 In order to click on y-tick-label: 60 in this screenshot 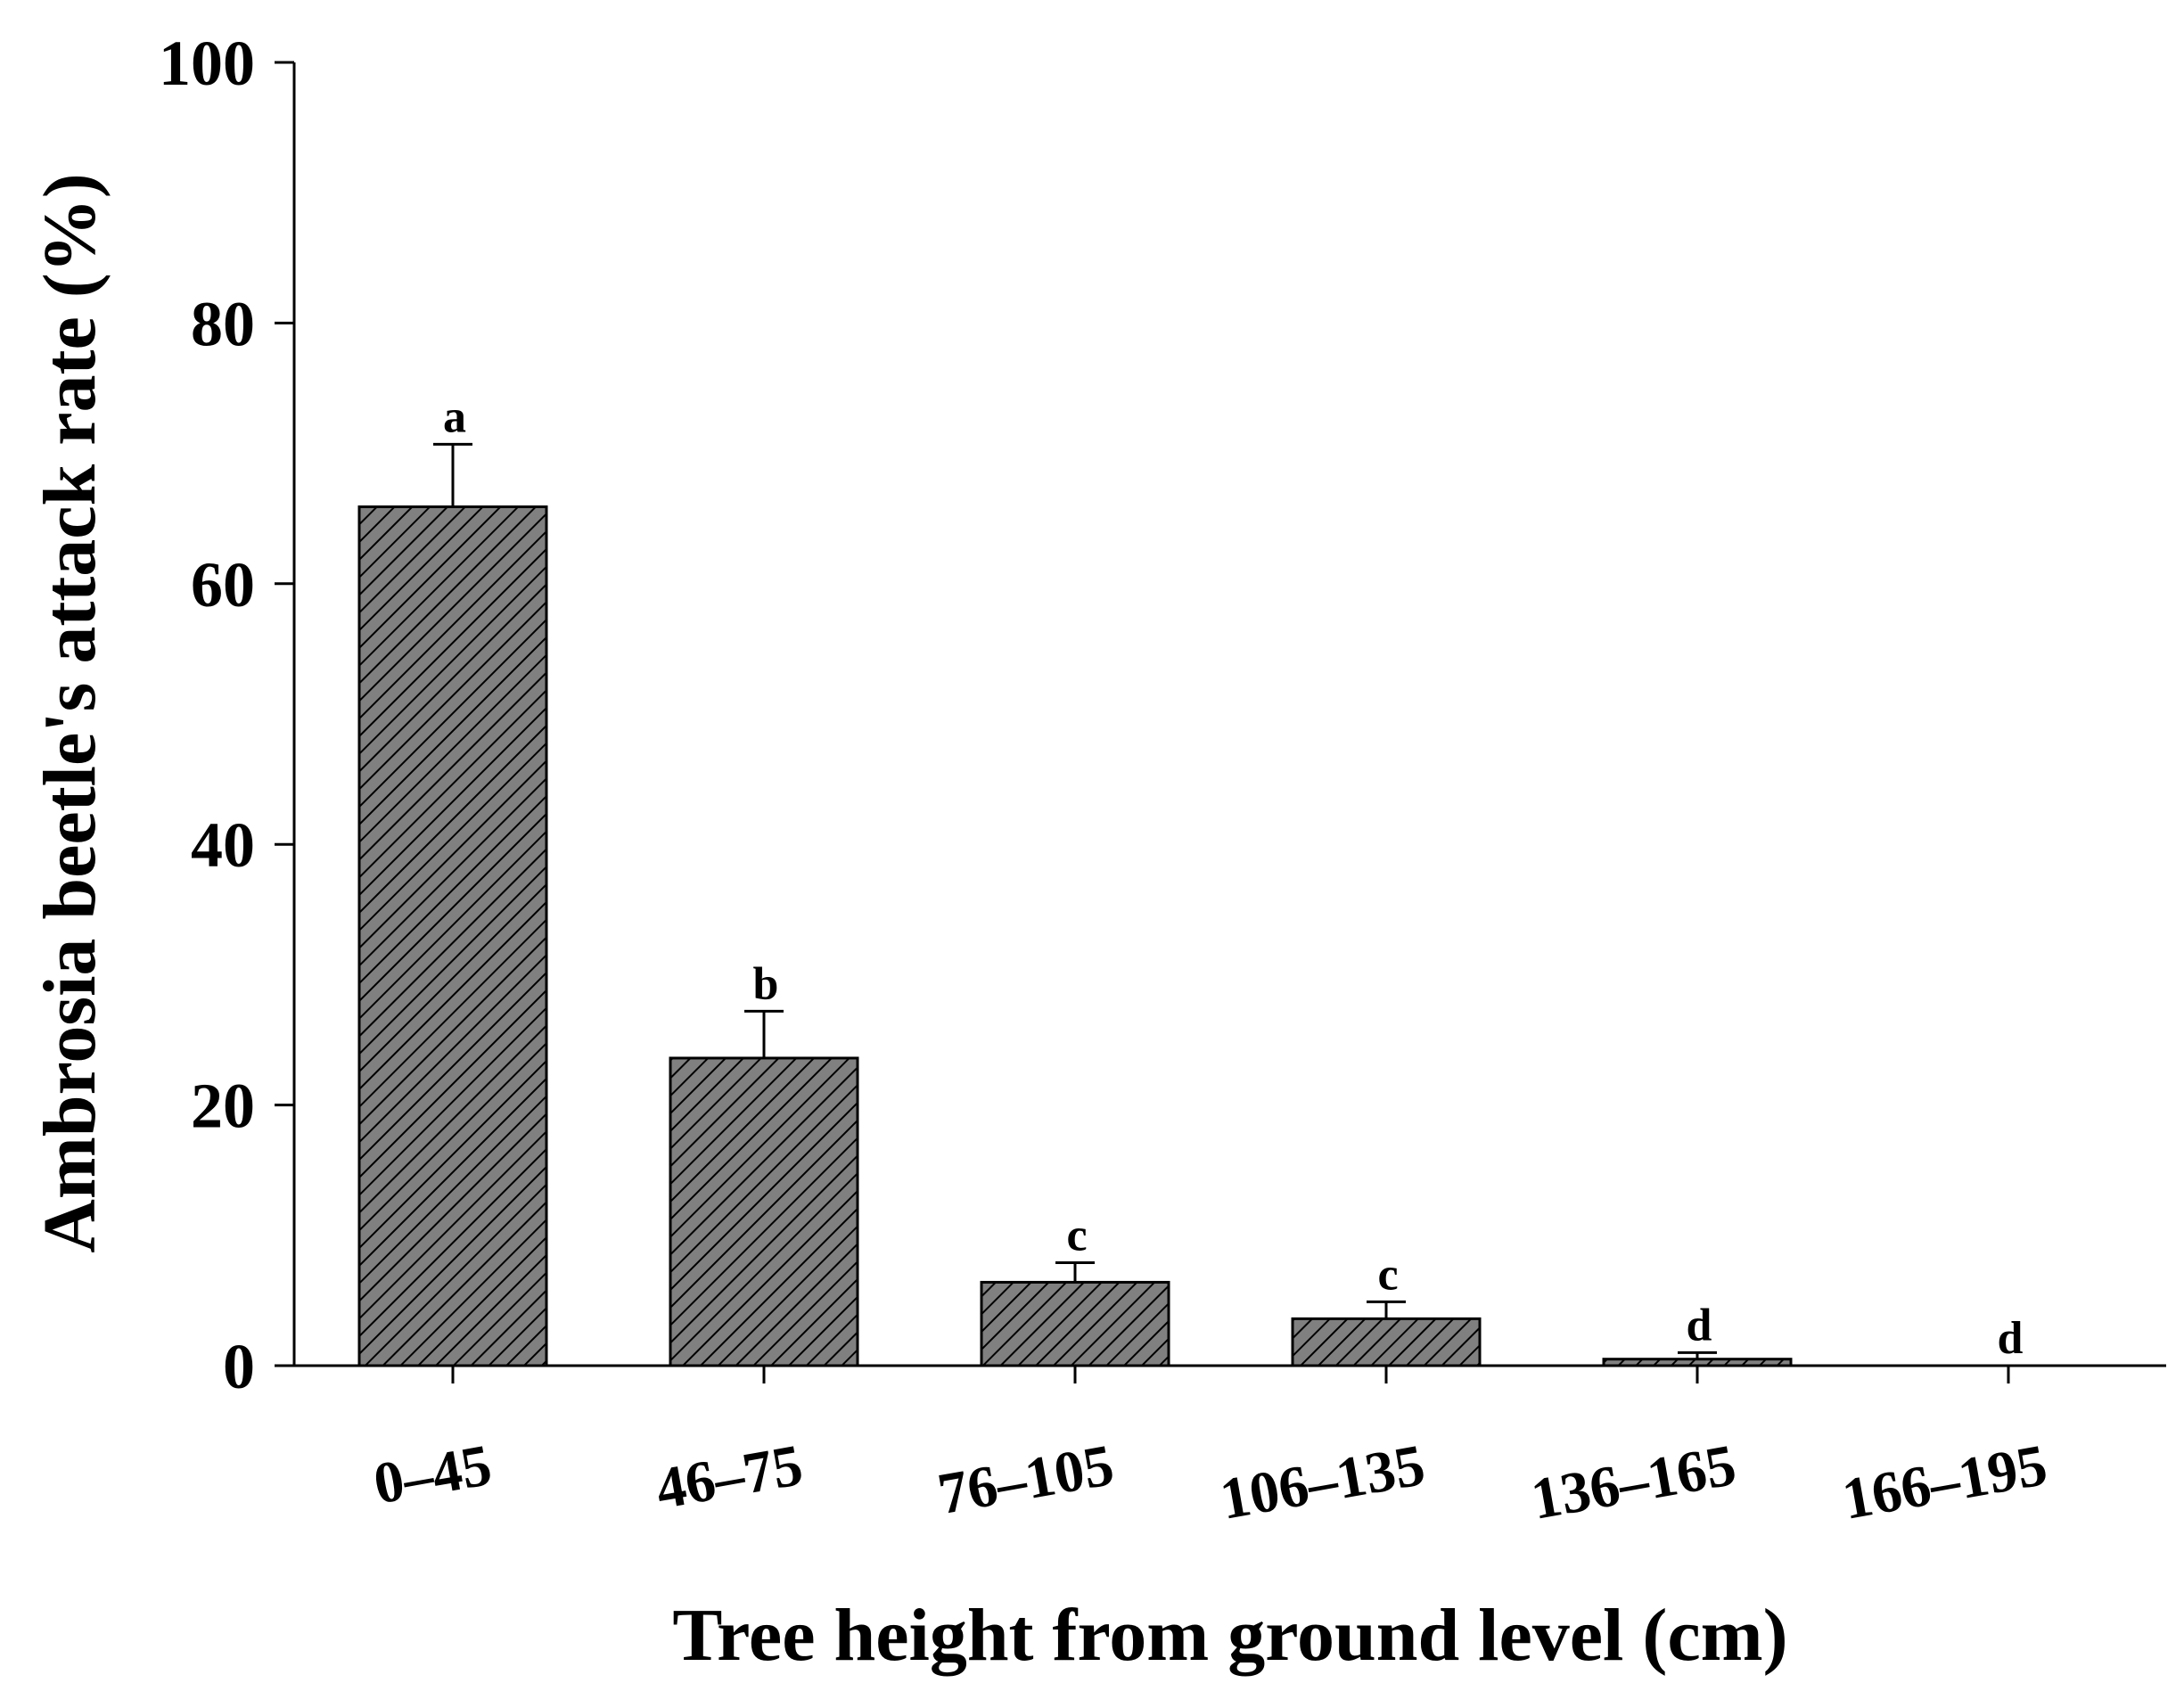, I will do `click(223, 584)`.